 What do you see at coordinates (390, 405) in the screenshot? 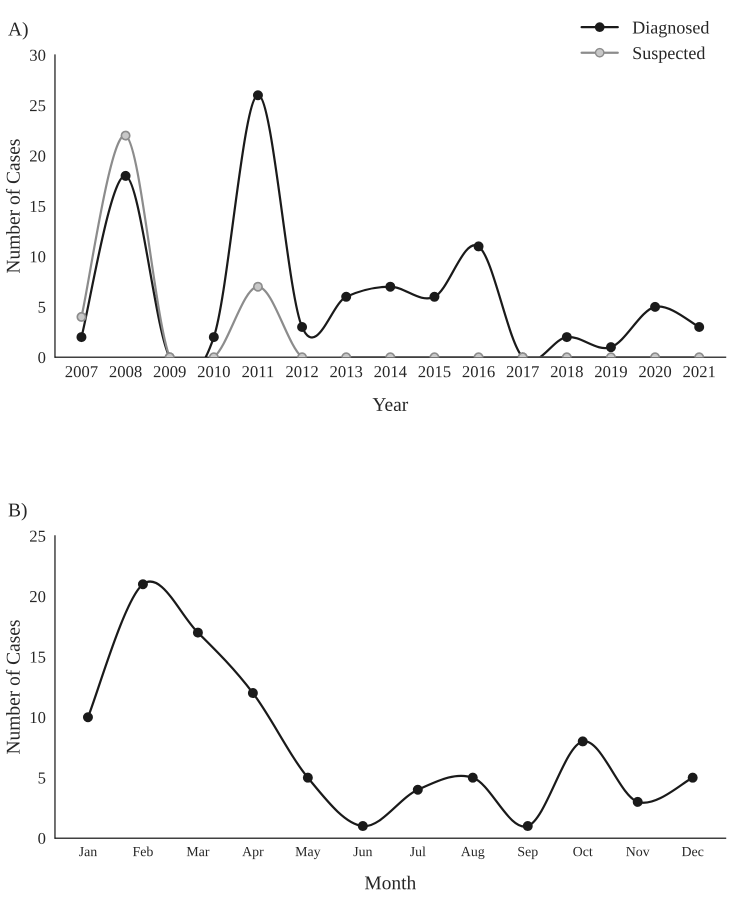
I see `x-axis-title: Year` at bounding box center [390, 405].